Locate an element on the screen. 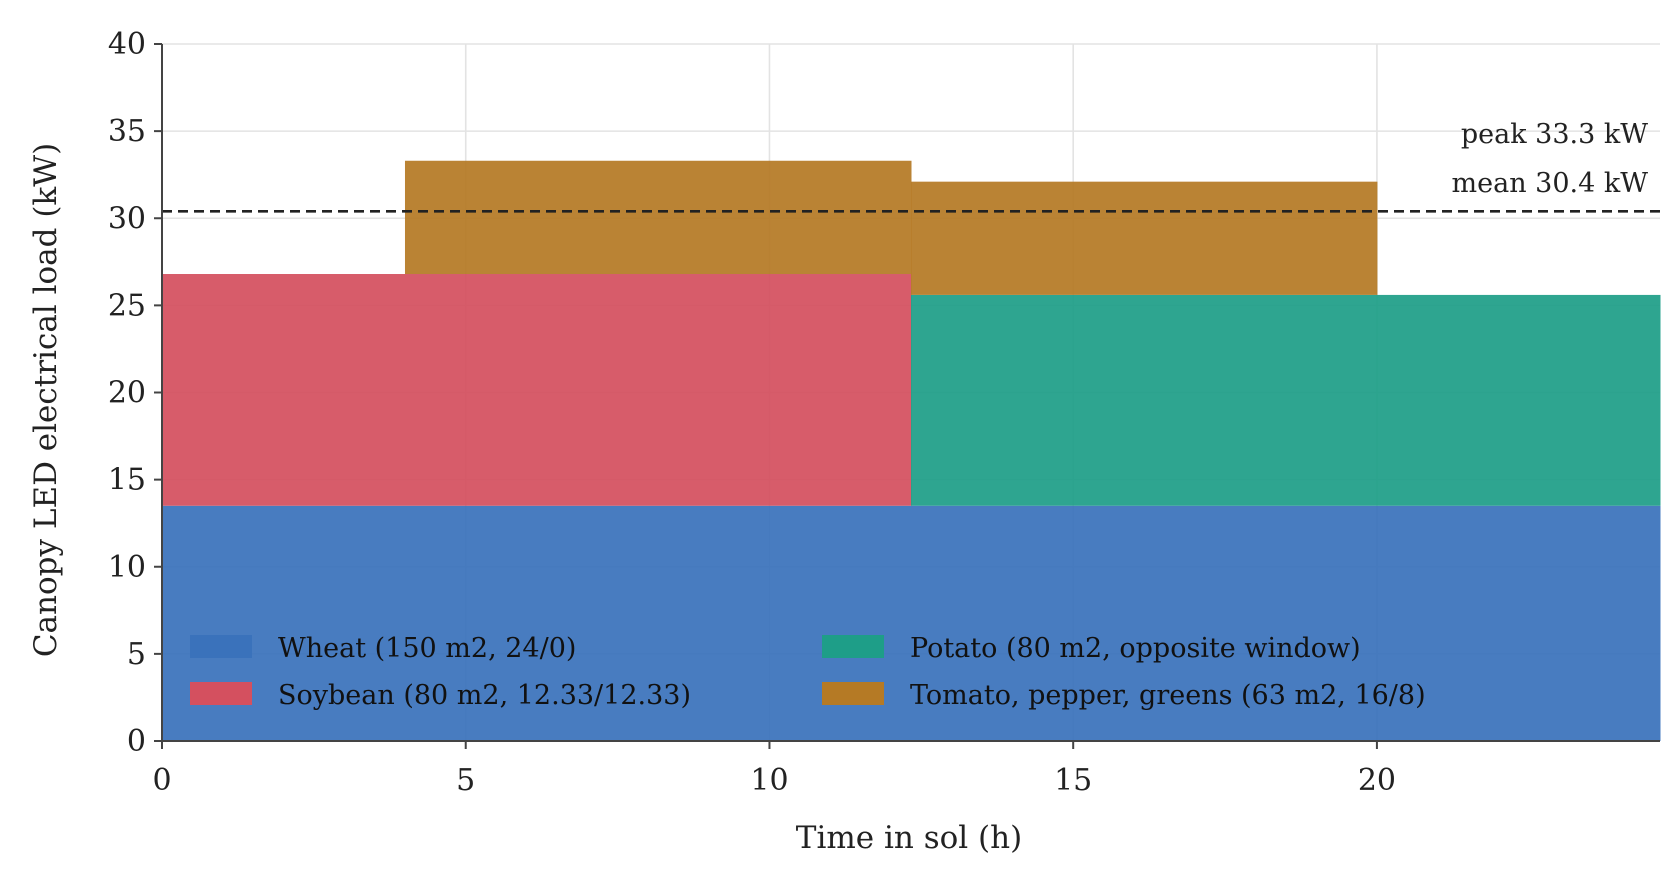 Image resolution: width=1678 pixels, height=884 pixels. y-tick-label: 5 is located at coordinates (136, 654).